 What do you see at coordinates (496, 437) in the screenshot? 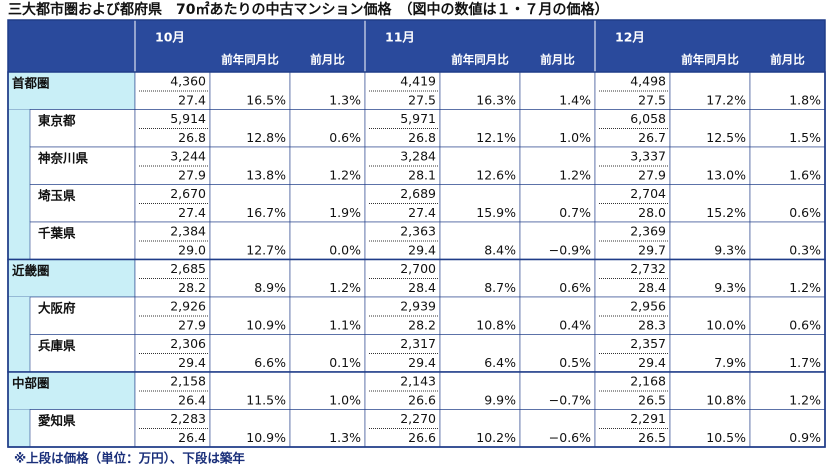
I see `yoy: 10.2%` at bounding box center [496, 437].